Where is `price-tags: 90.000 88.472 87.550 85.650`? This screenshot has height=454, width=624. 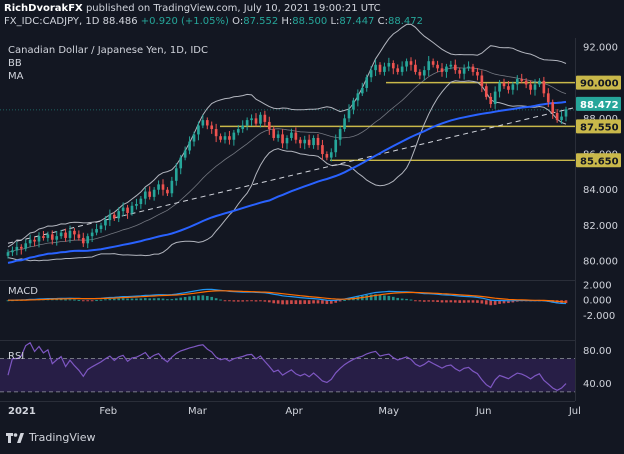 price-tags: 90.000 88.472 87.550 85.650 is located at coordinates (598, 121).